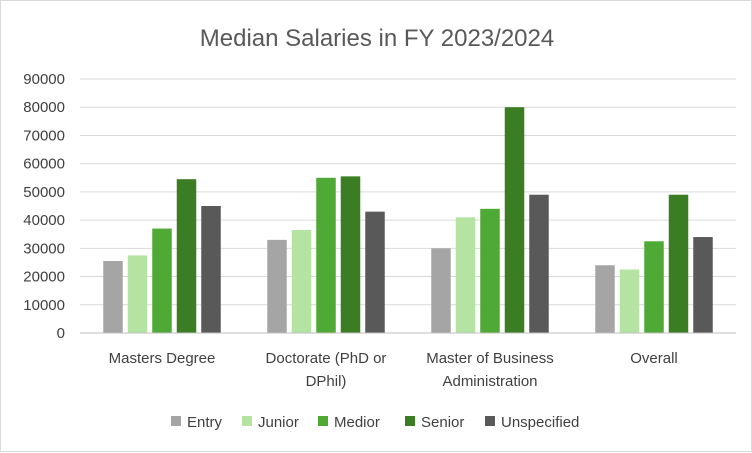  I want to click on y-tick-label: 70000, so click(44, 135).